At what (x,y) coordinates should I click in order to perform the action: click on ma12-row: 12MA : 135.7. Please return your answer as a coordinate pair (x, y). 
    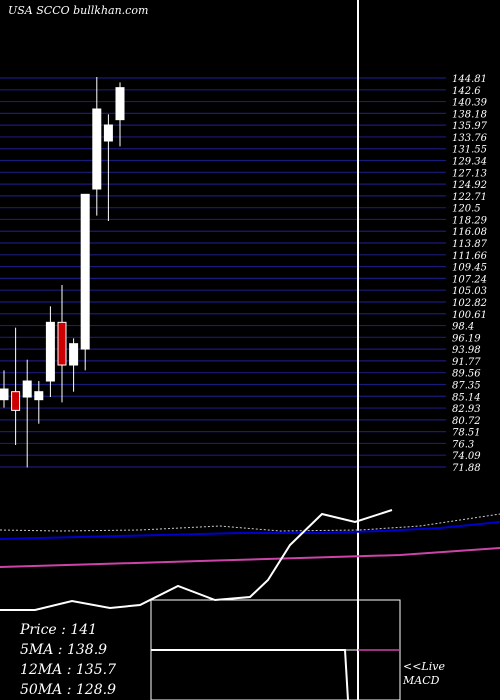
    Looking at the image, I should click on (68, 670).